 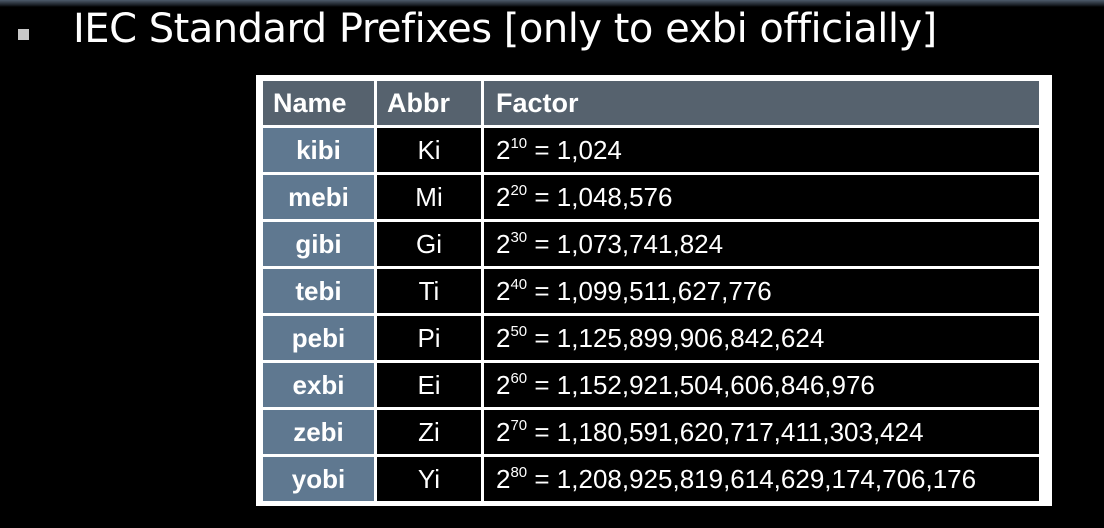 What do you see at coordinates (429, 432) in the screenshot?
I see `prefix-abbr-cell: Zi` at bounding box center [429, 432].